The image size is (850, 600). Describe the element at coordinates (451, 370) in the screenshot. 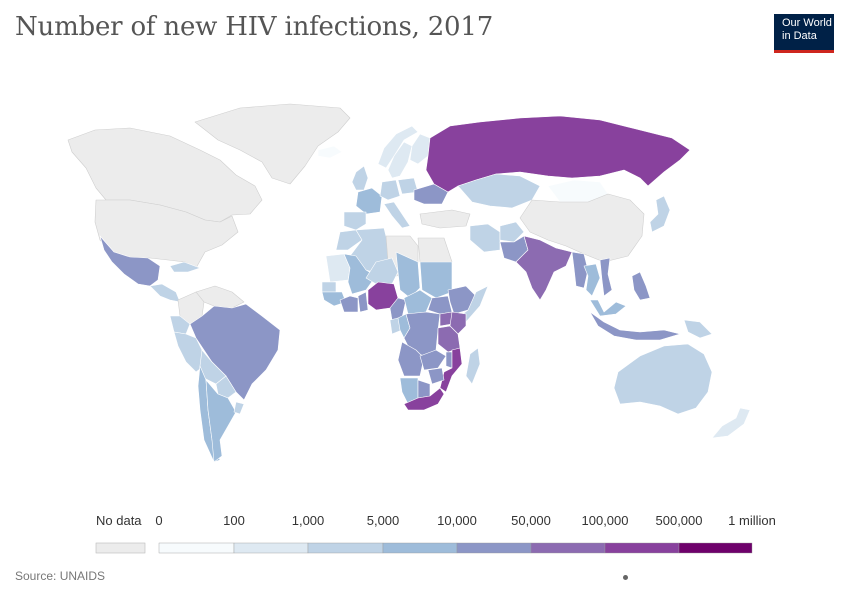

I see `country-mozambique` at that location.